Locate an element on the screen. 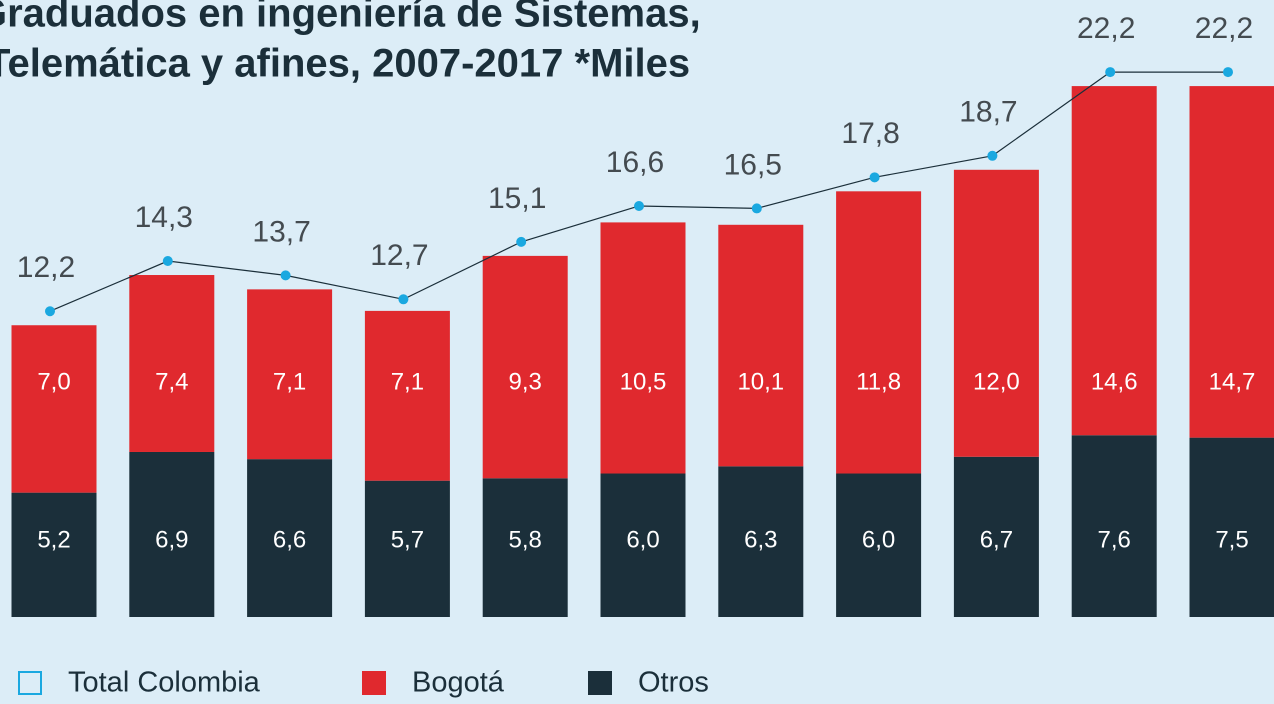 The width and height of the screenshot is (1274, 704). value-label: 7,0 is located at coordinates (53, 381).